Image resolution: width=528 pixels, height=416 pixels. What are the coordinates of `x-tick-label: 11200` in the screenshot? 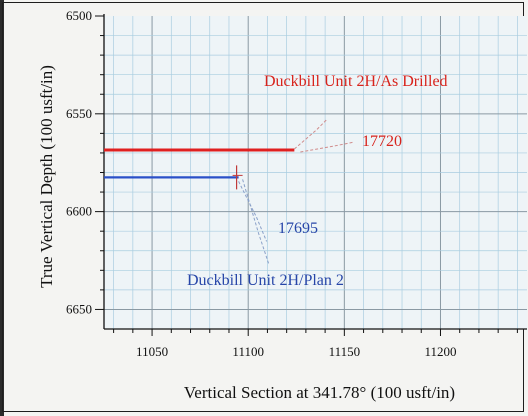 It's located at (440, 351).